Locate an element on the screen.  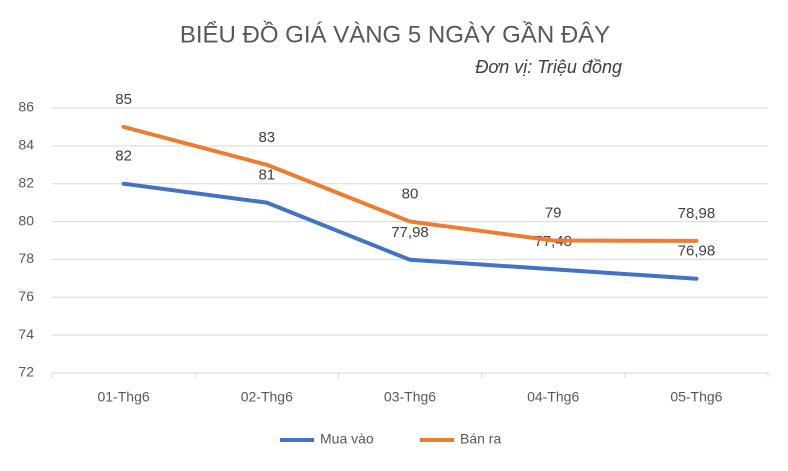
y-tick-label: 78 is located at coordinates (26, 258).